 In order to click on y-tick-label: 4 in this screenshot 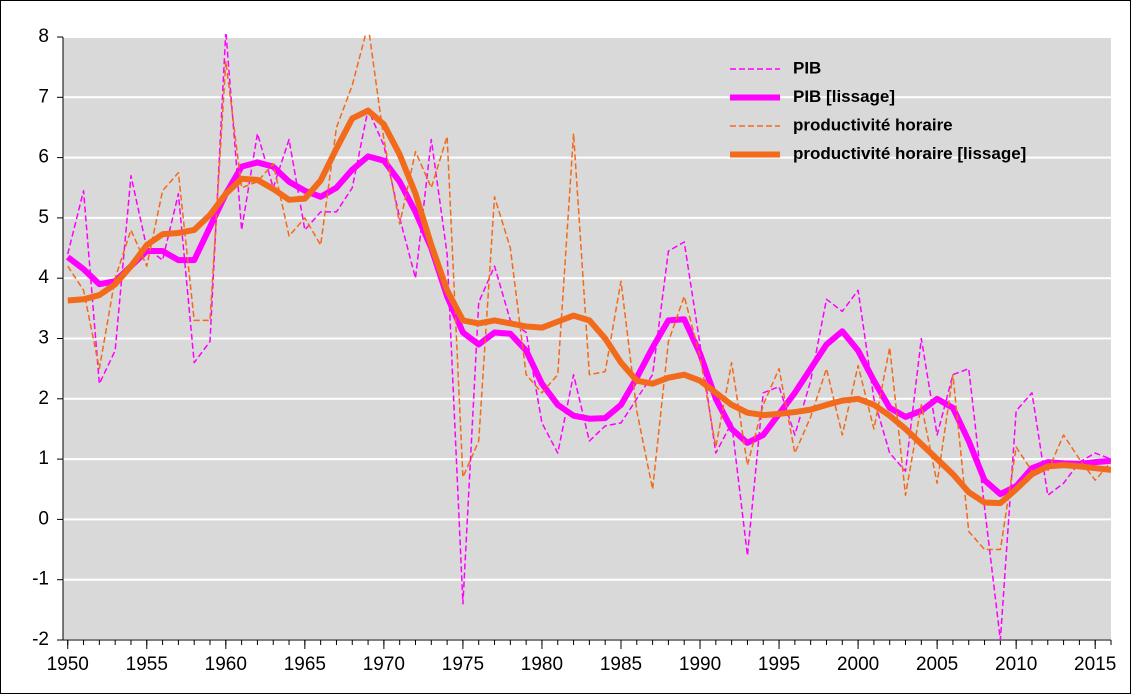, I will do `click(43, 277)`.